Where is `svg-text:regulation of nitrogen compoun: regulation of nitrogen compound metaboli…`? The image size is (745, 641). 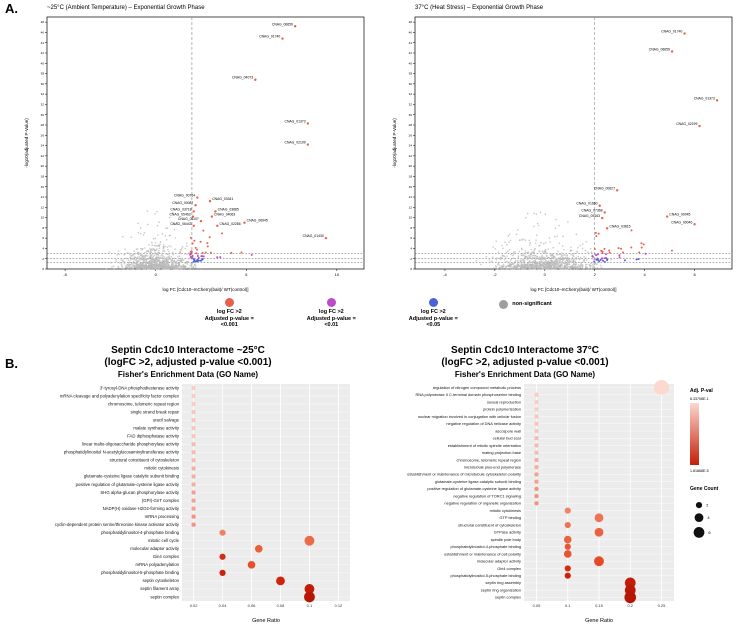 svg-text:regulation of nitrogen compoun: regulation of nitrogen compound metaboli… is located at coordinates (477, 387).